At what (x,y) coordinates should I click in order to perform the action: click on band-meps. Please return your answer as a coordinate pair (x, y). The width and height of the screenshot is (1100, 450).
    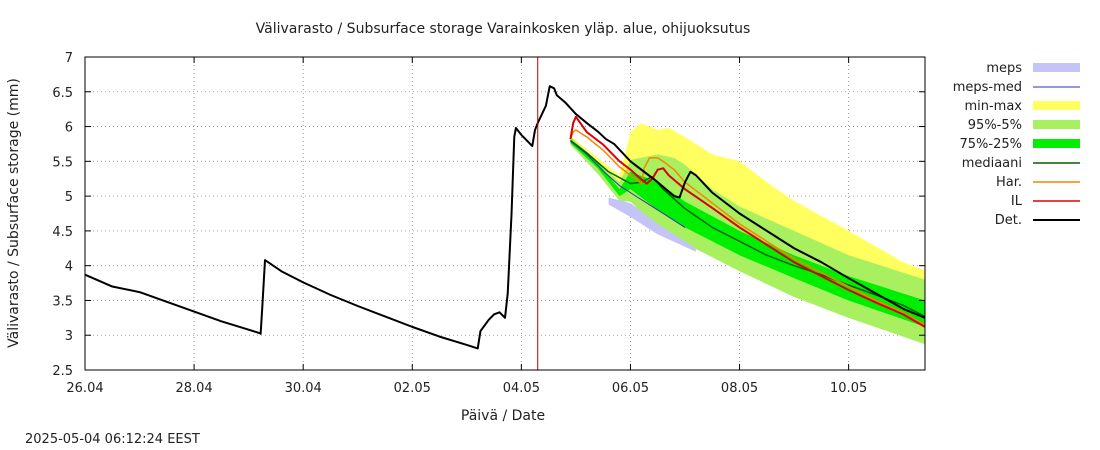
    Looking at the image, I should click on (652, 224).